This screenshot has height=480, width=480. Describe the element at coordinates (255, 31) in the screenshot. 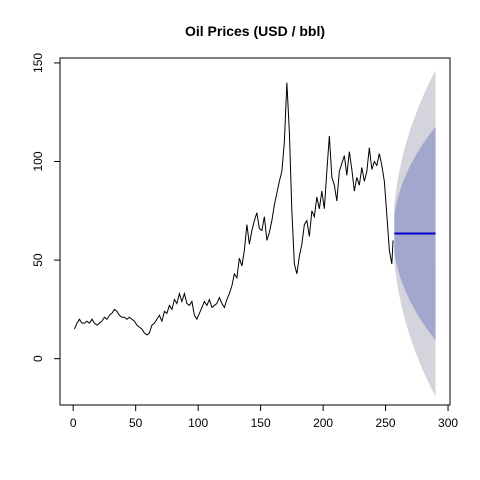

I see `chart-title: Oil Prices (USD / bbl)` at that location.